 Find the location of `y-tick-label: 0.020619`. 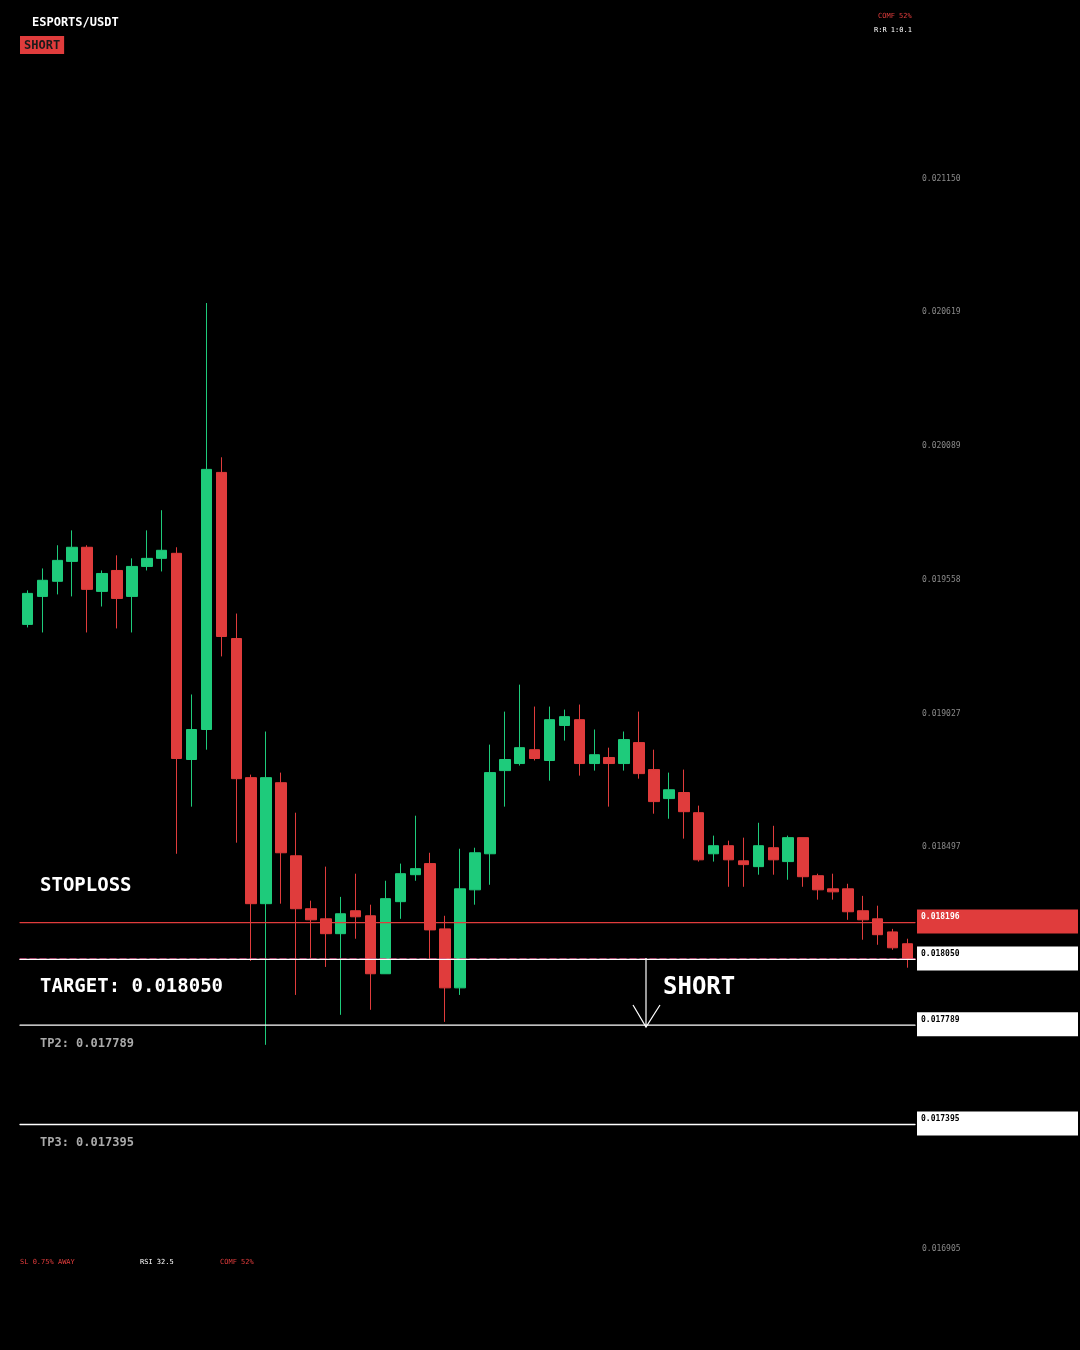

y-tick-label: 0.020619 is located at coordinates (941, 312).